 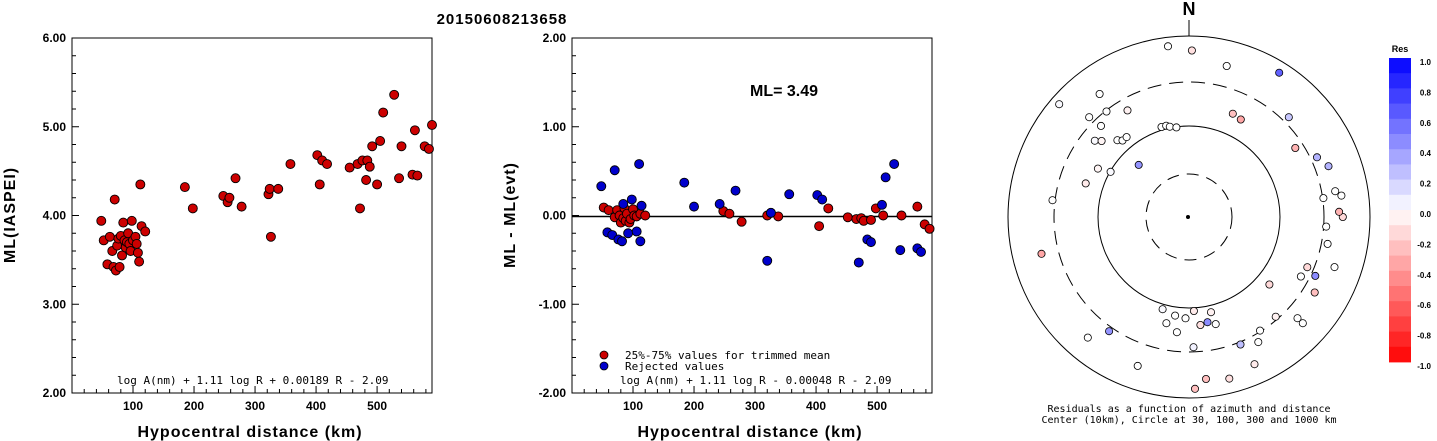 What do you see at coordinates (694, 406) in the screenshot?
I see `x-tick-label: 200` at bounding box center [694, 406].